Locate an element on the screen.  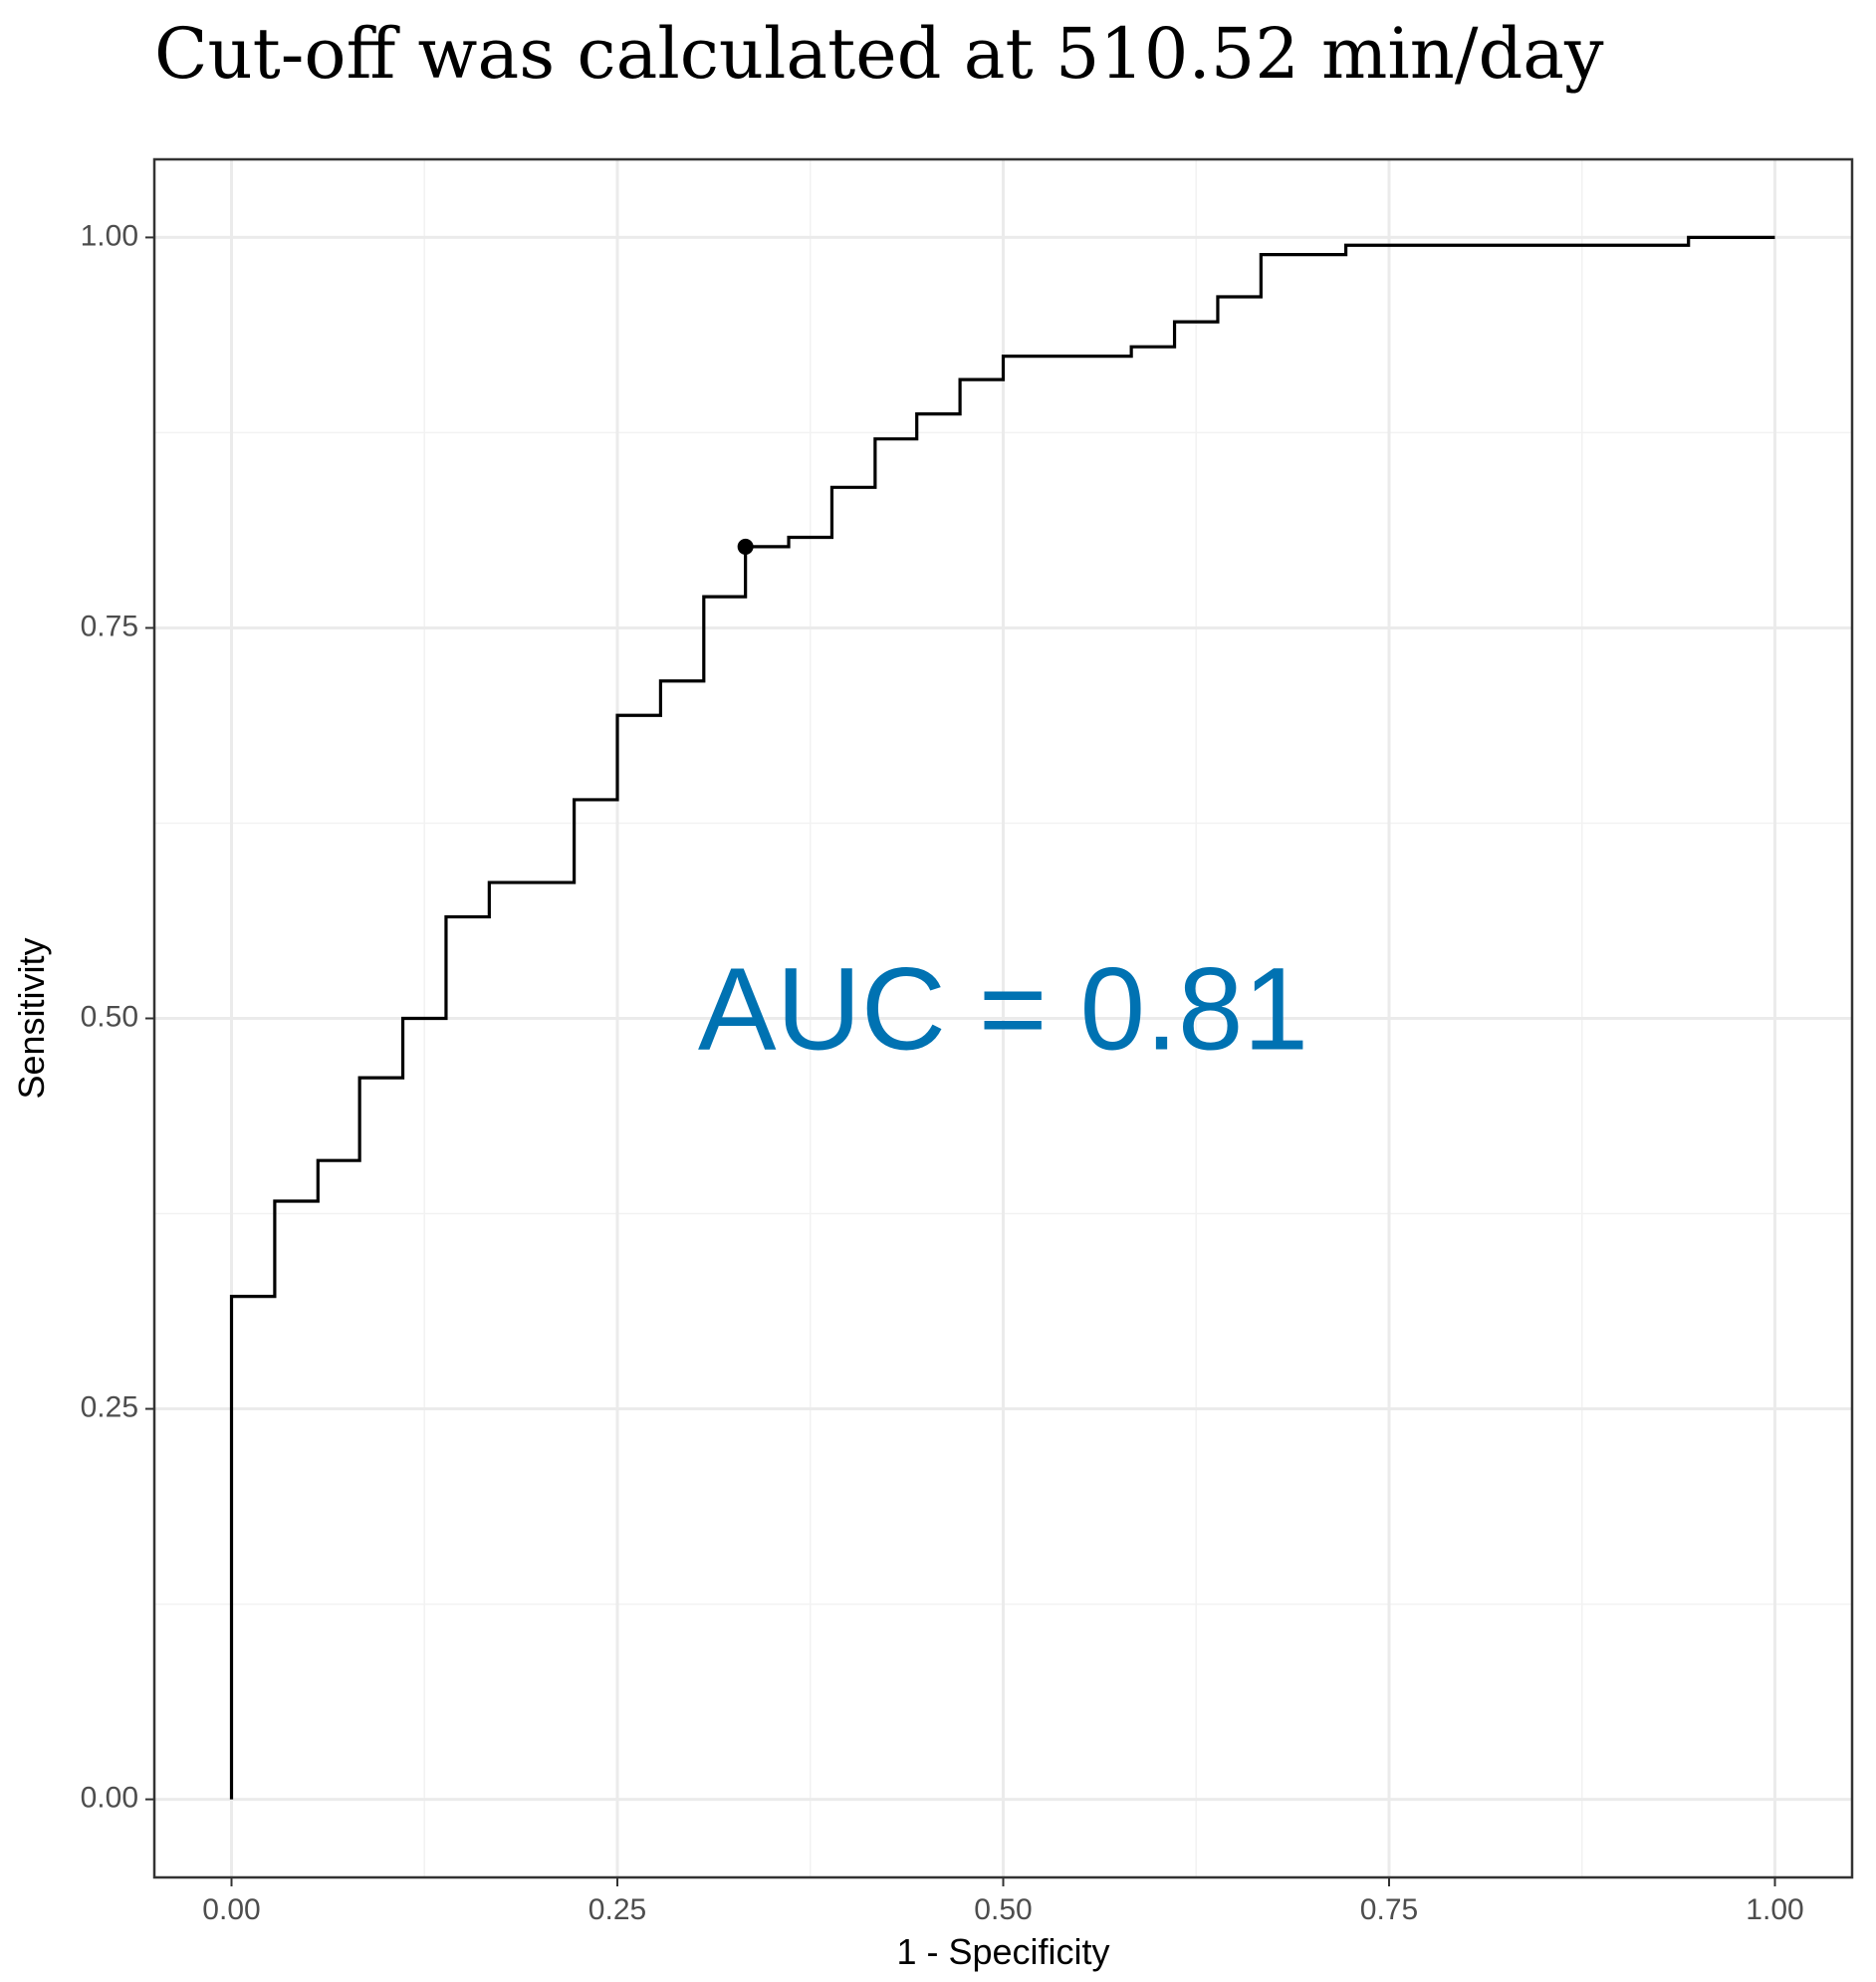
cutoff-point is located at coordinates (745, 546).